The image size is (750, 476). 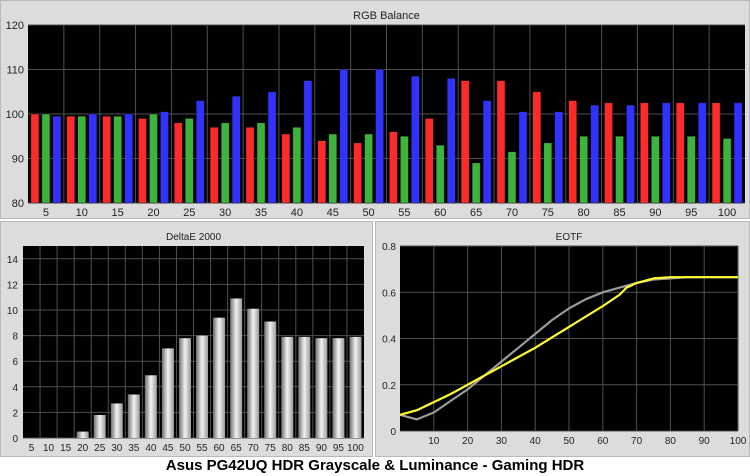 I want to click on x-tick-label: 50, so click(x=368, y=213).